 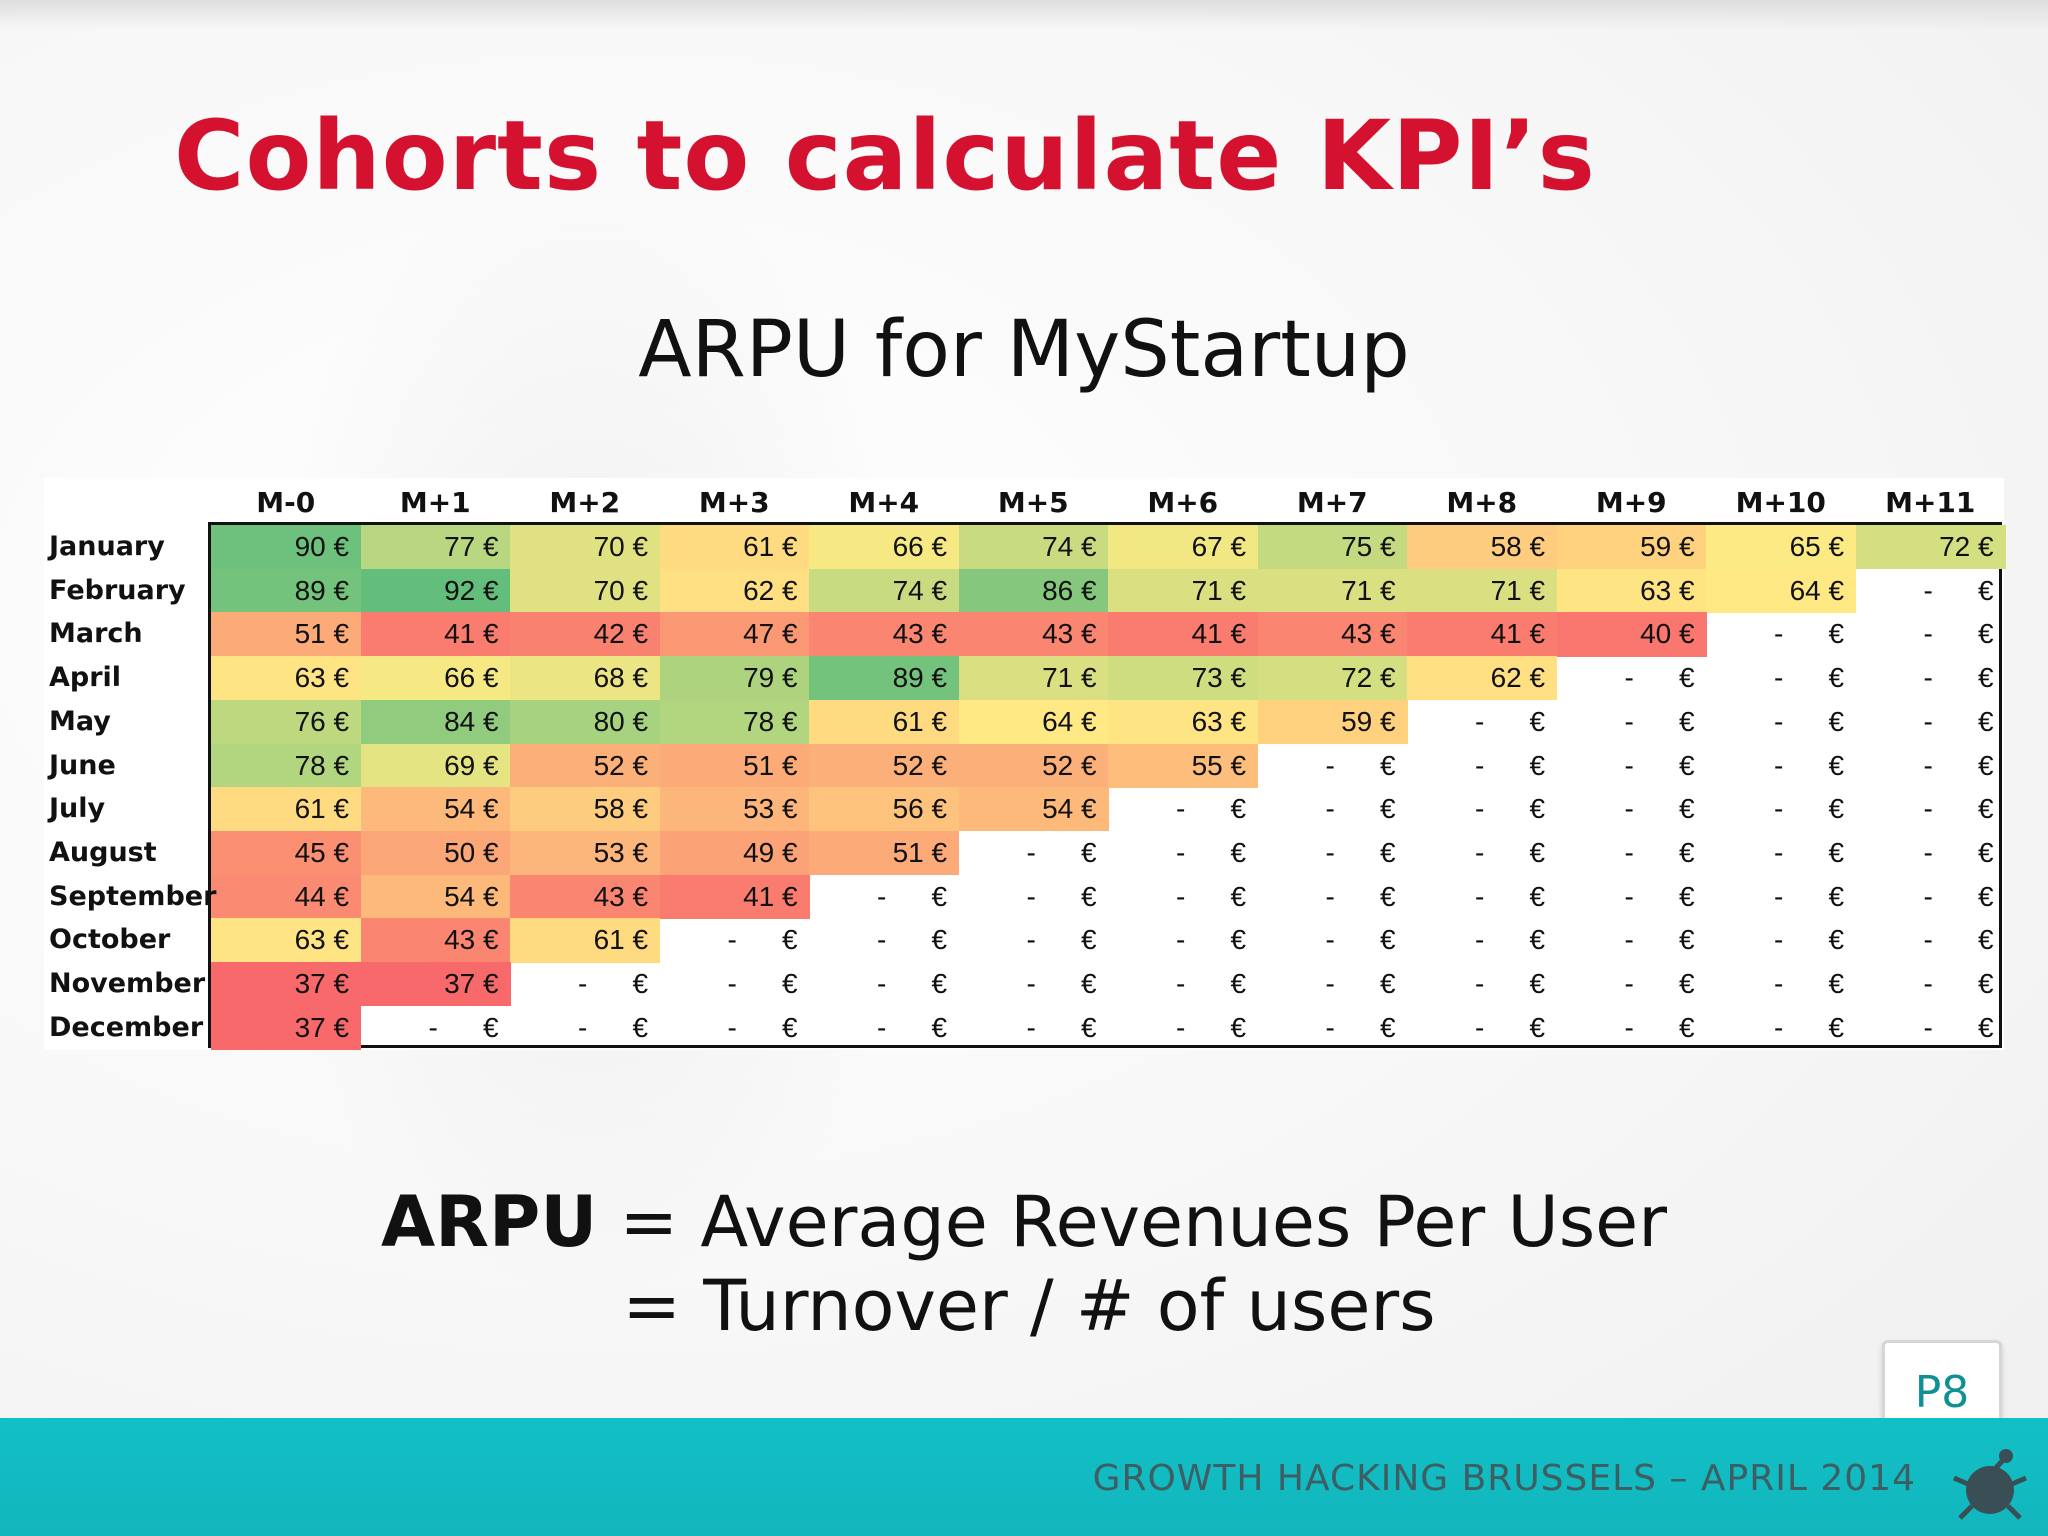 I want to click on cohort-cell: 55 €, so click(x=1183, y=765).